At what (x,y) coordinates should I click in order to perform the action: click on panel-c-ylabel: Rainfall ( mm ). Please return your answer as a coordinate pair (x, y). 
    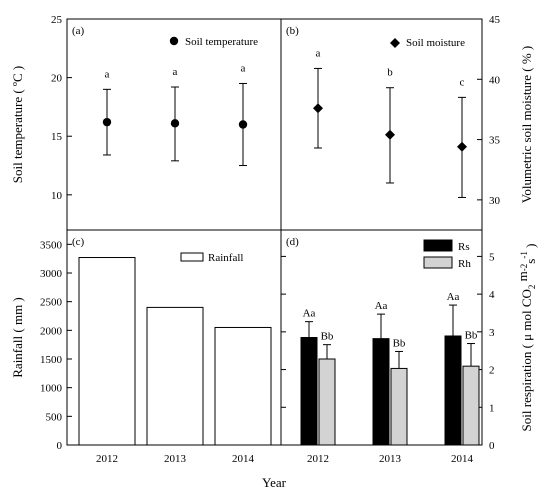
    Looking at the image, I should click on (17, 337).